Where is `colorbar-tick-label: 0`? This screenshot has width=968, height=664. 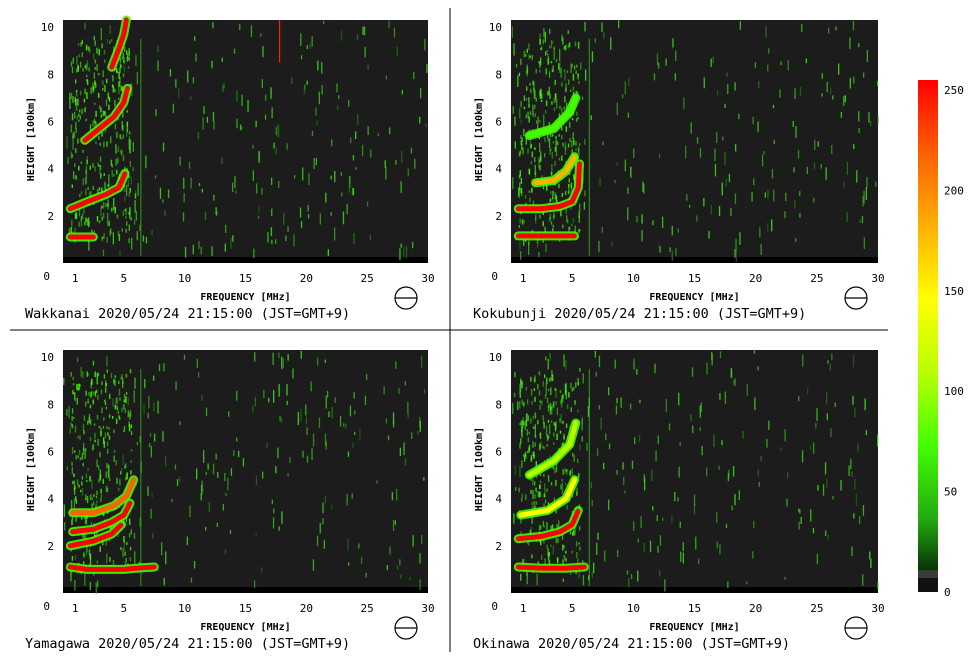
colorbar-tick-label: 0 is located at coordinates (947, 592).